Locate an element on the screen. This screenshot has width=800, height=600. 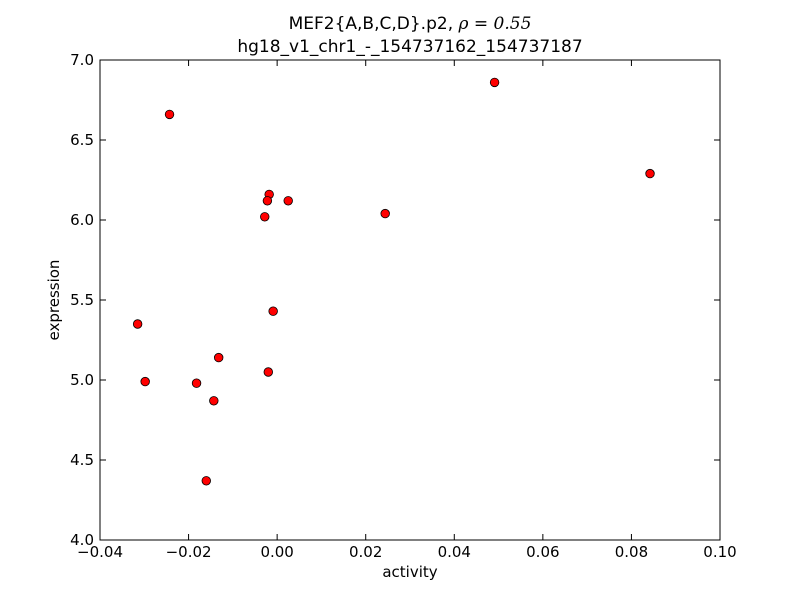
y-tick-label: 5.0 is located at coordinates (82, 380).